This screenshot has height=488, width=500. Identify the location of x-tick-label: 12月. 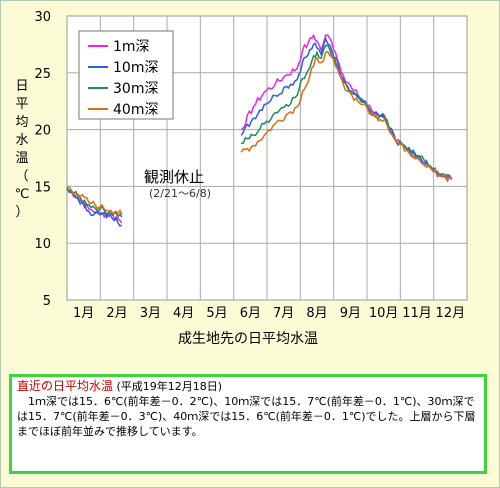
(451, 313).